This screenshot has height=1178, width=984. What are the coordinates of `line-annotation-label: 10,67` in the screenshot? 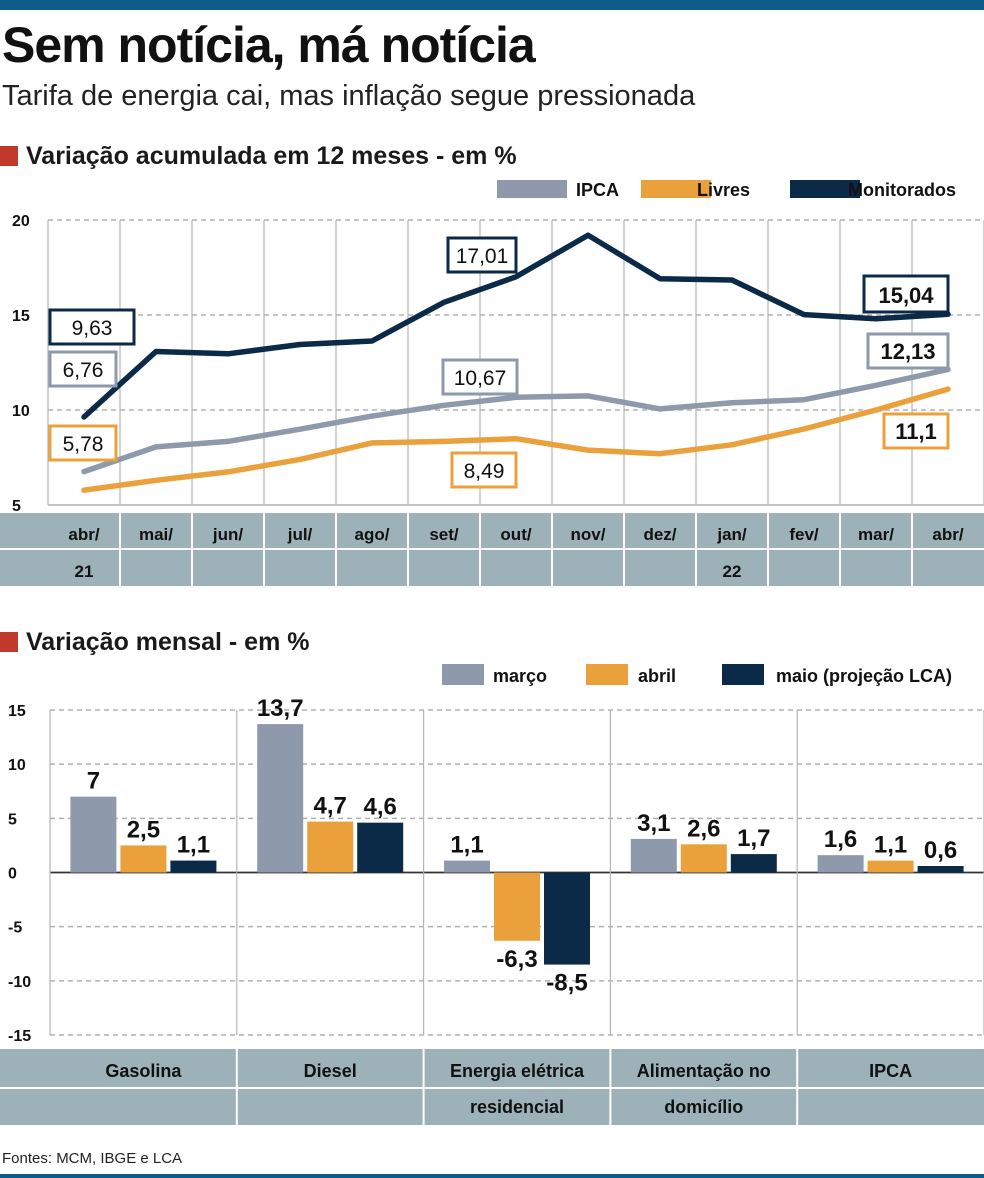 It's located at (480, 378).